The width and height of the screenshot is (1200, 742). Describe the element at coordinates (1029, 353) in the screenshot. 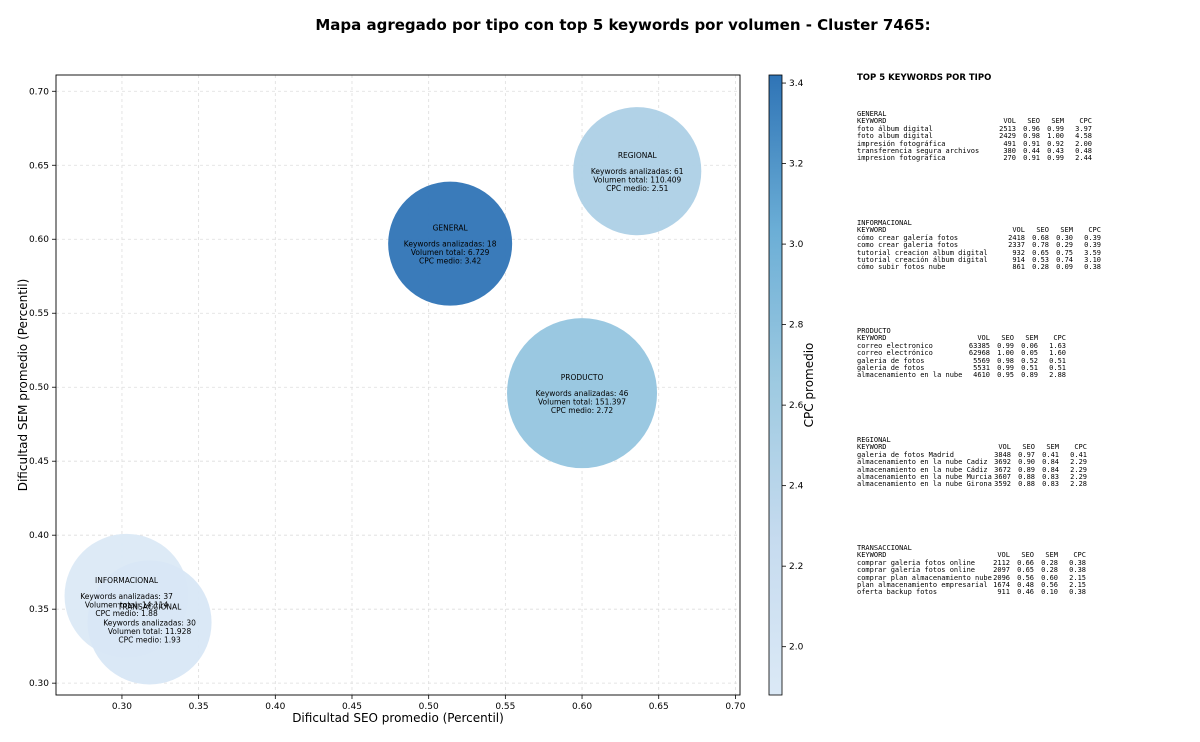

I see `sem-cell: 0.05` at that location.